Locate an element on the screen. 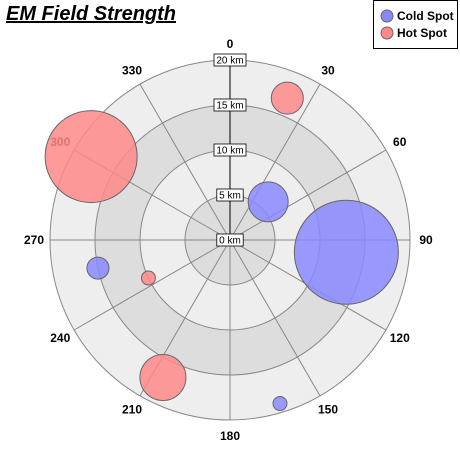 This screenshot has width=460, height=460. angle-tick-label: 90 is located at coordinates (426, 240).